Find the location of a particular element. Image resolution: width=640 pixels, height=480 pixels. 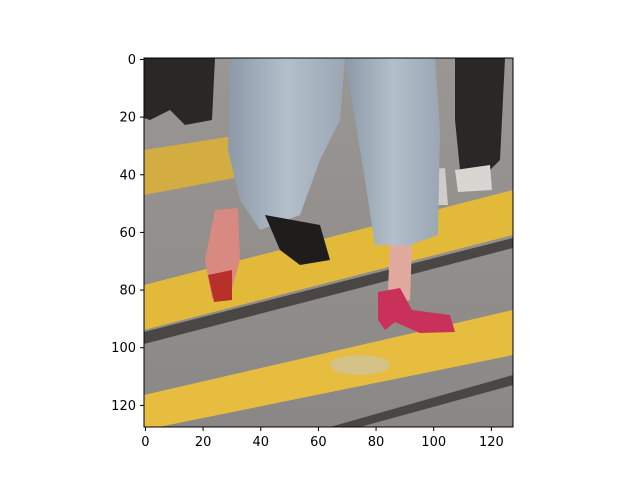

x-tick-label: 100 is located at coordinates (433, 442).